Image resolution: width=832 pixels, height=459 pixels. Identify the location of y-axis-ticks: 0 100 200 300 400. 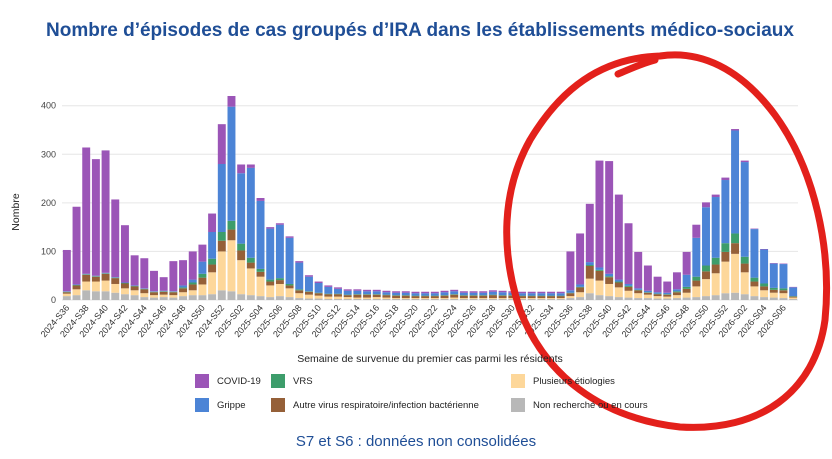
(48, 203).